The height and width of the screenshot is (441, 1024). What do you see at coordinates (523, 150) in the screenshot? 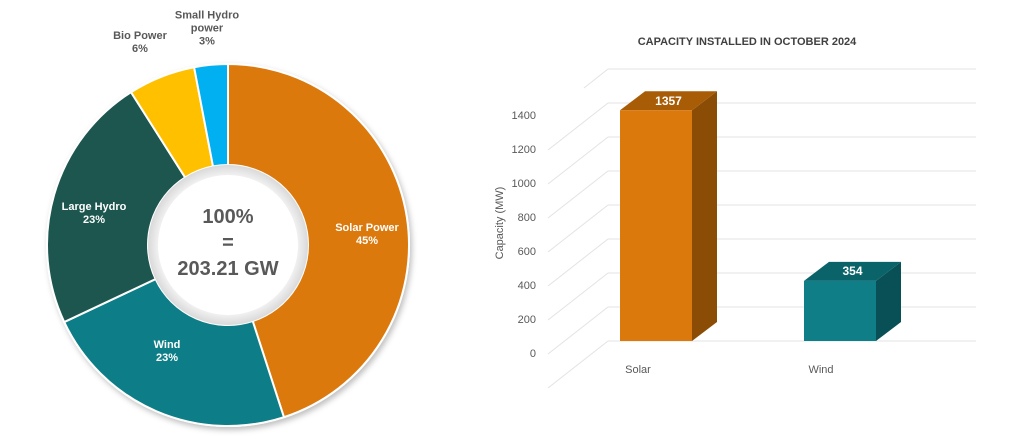
I see `y-tick: 1200` at bounding box center [523, 150].